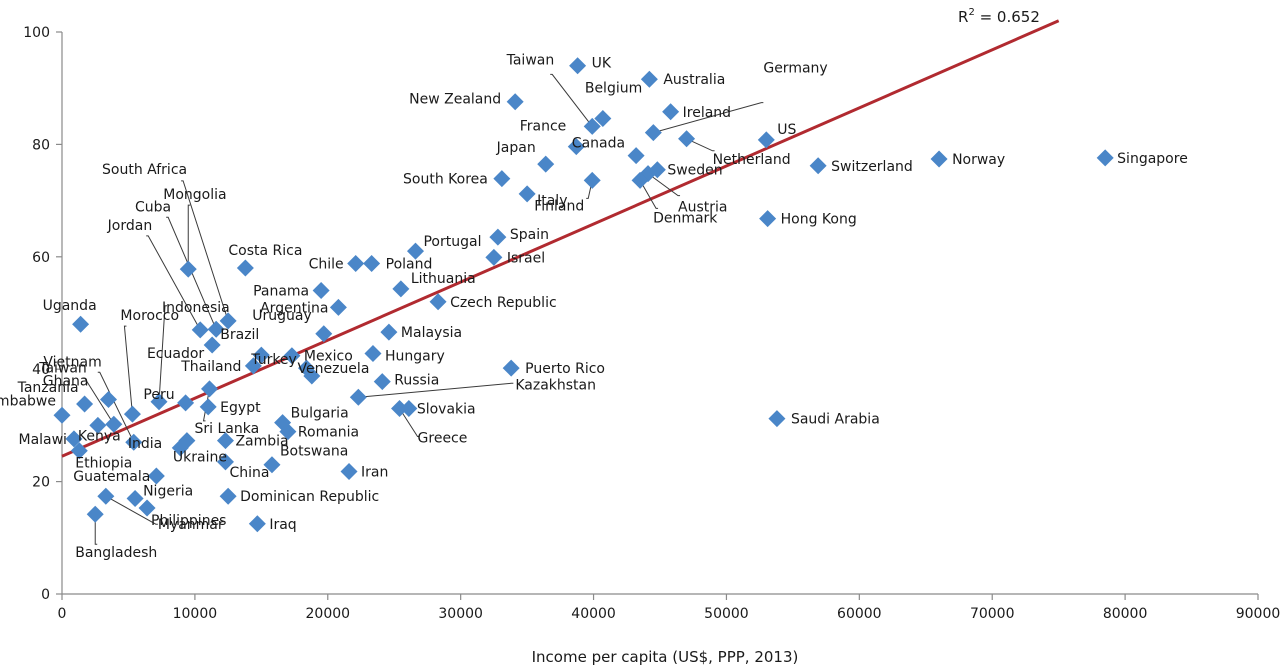 The height and width of the screenshot is (670, 1281). Describe the element at coordinates (240, 408) in the screenshot. I see `point-label-egypt: Egypt` at that location.